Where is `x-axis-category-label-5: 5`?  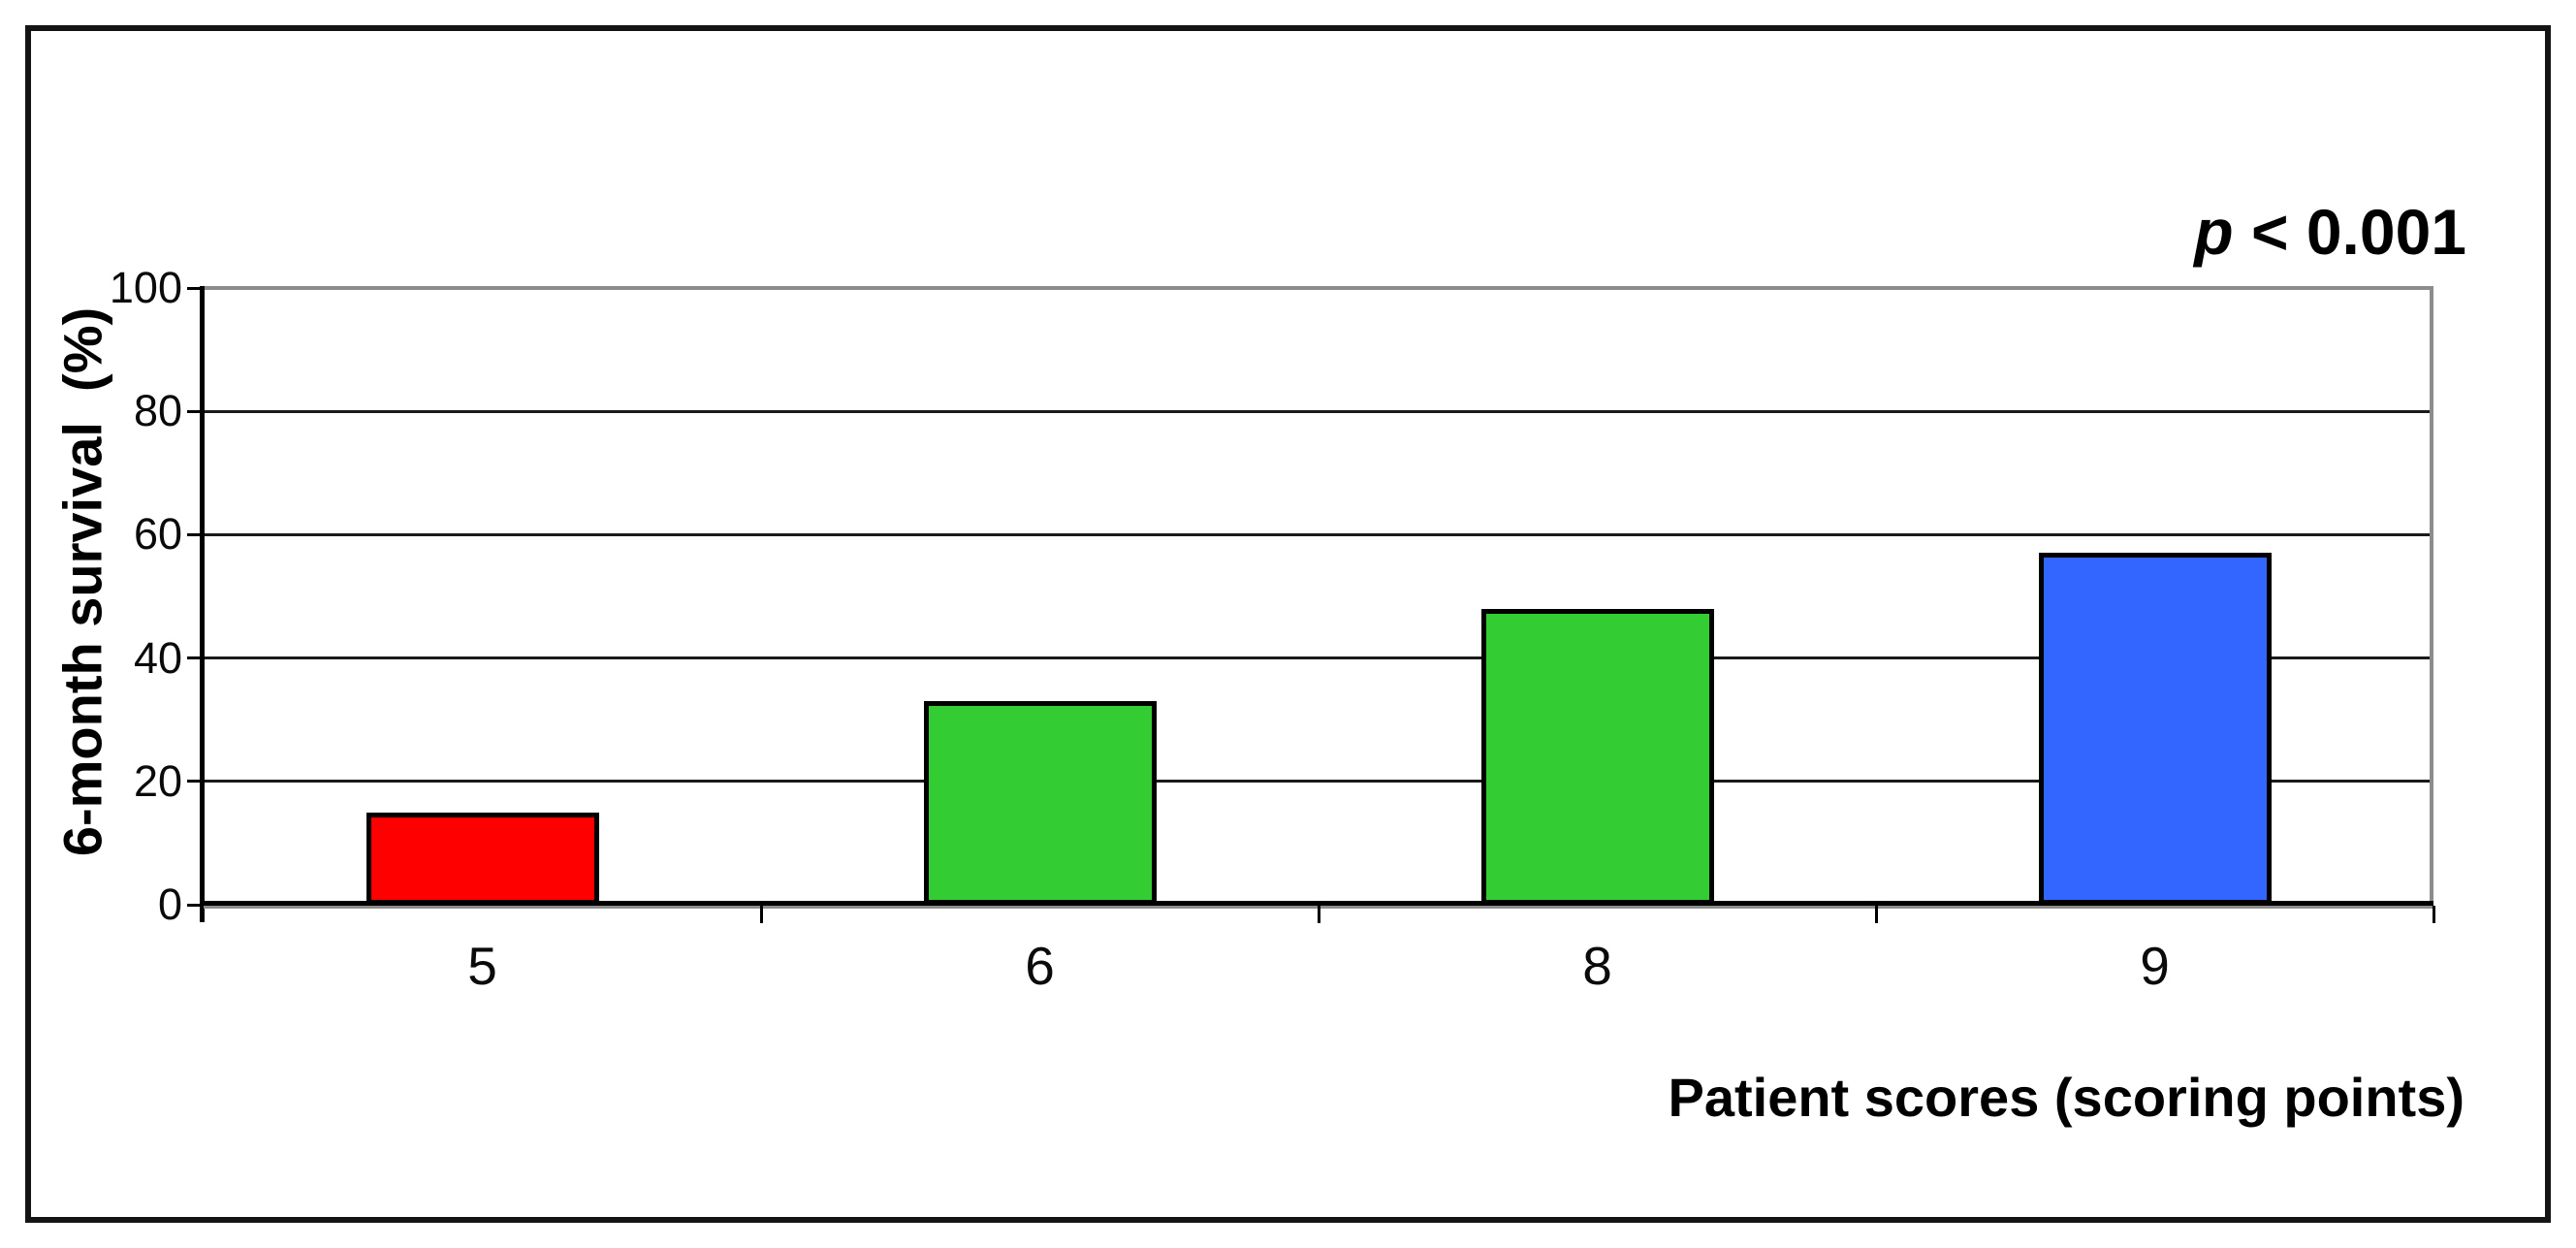 x-axis-category-label-5: 5 is located at coordinates (482, 966).